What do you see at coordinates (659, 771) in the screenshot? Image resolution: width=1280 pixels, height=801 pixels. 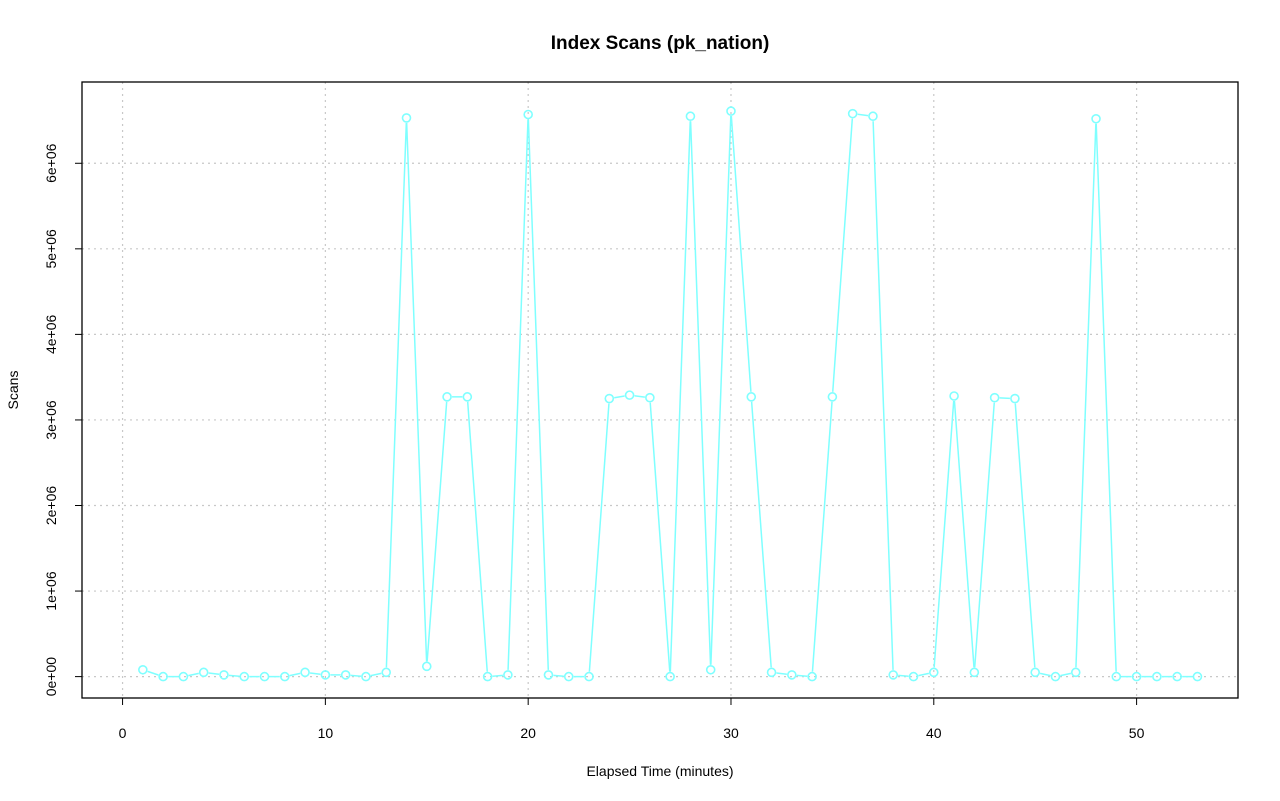 I see `x-axis-label: Elapsed Time (minutes)` at bounding box center [659, 771].